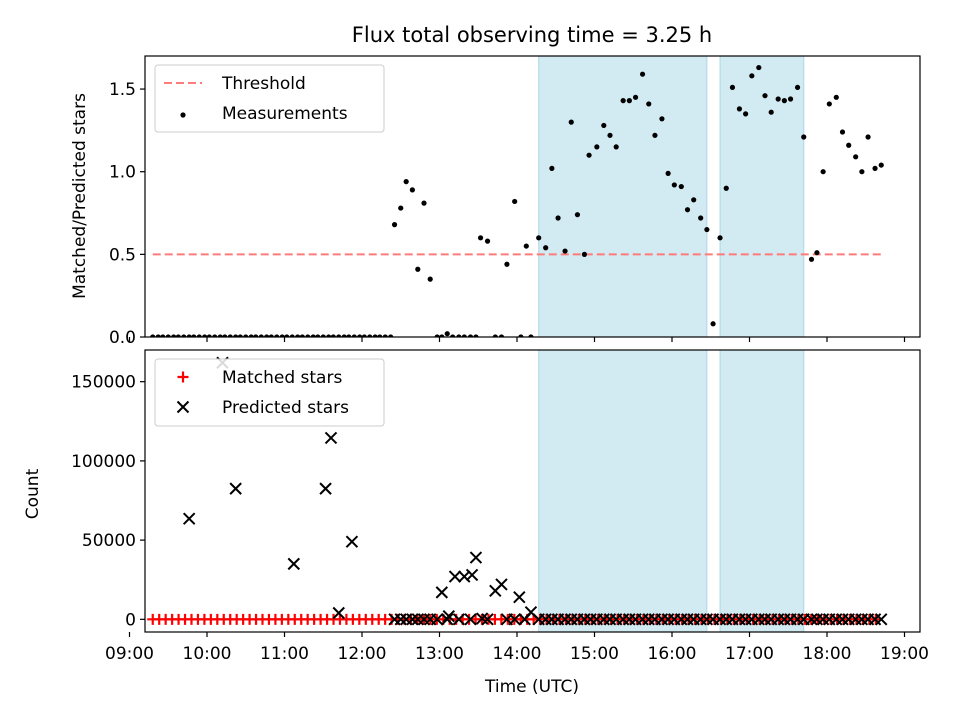  What do you see at coordinates (532, 35) in the screenshot?
I see `chart-title: Flux total observing time = 3.25 h` at bounding box center [532, 35].